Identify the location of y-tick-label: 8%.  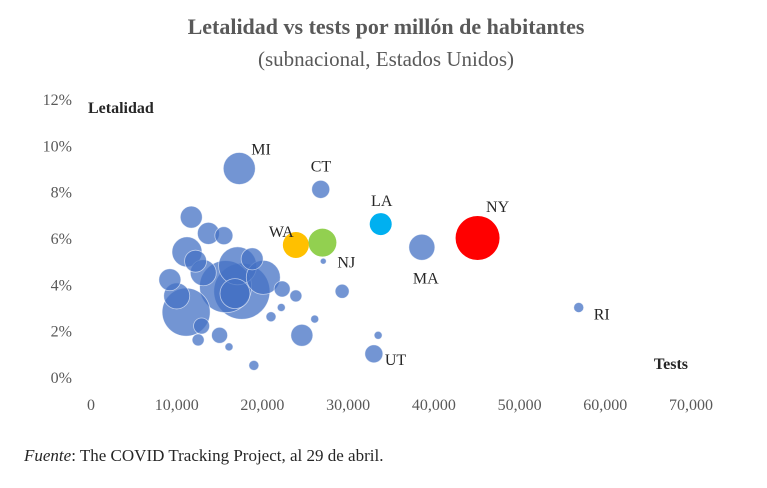
(61, 193).